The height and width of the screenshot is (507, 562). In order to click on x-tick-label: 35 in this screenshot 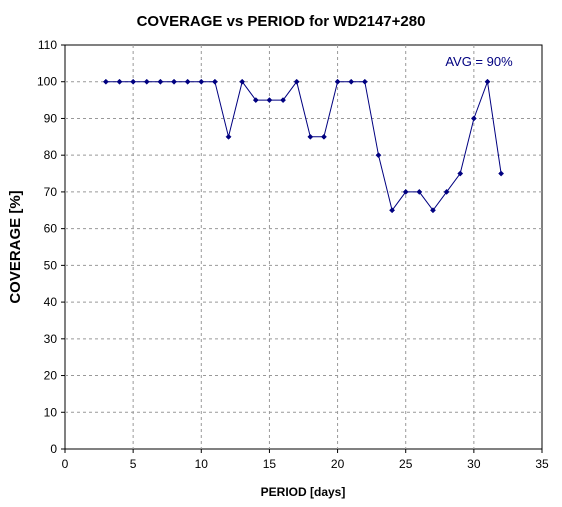, I will do `click(542, 464)`.